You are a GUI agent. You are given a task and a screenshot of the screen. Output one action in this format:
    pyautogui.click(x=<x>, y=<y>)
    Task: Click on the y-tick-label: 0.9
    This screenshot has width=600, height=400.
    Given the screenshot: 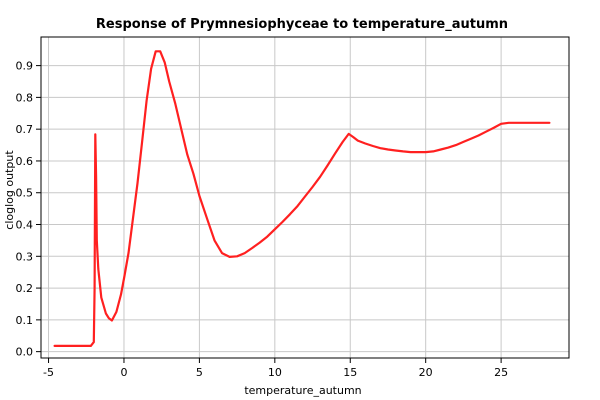 What is the action you would take?
    pyautogui.click(x=25, y=66)
    